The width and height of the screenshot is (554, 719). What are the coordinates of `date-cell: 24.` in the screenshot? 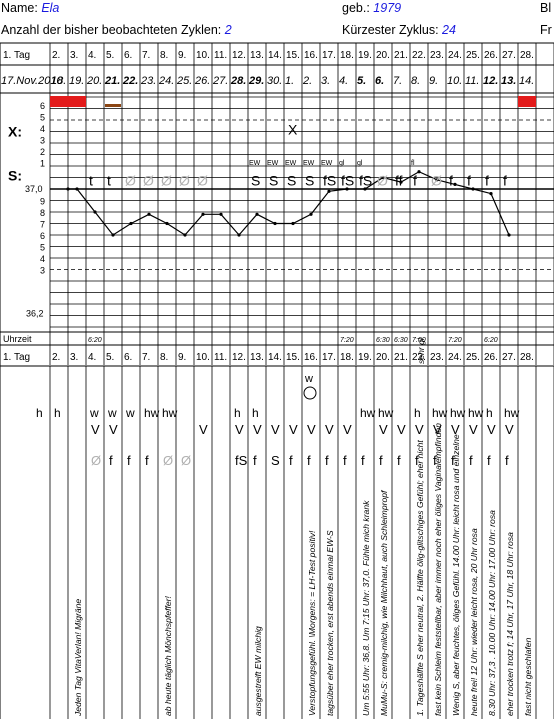 It's located at (166, 81).